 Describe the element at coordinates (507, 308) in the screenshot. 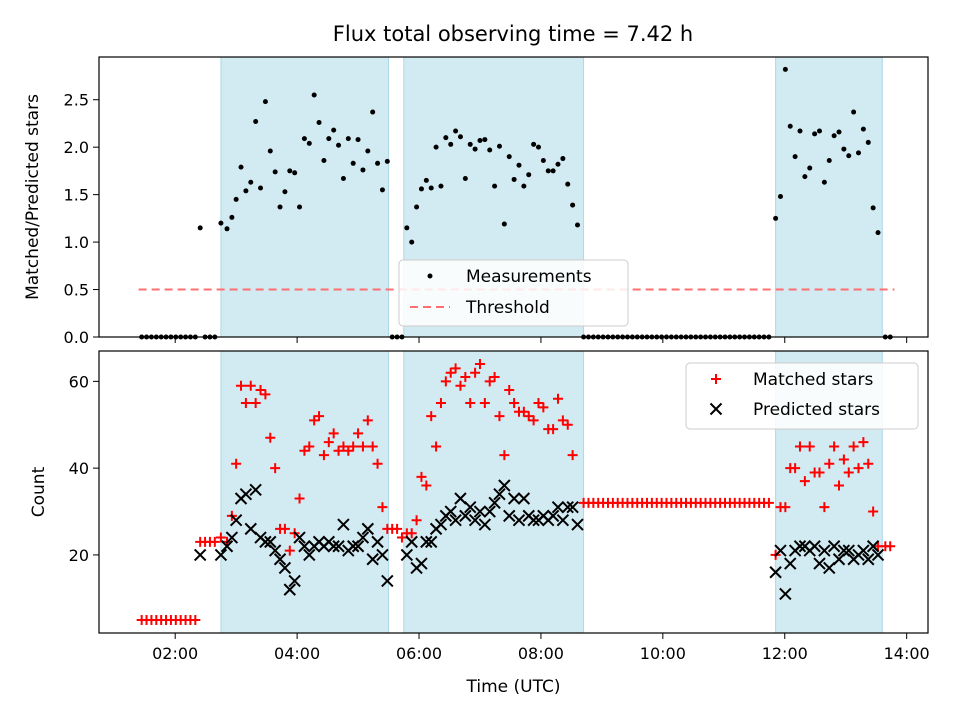

I see `legend-threshold-label: Threshold` at that location.